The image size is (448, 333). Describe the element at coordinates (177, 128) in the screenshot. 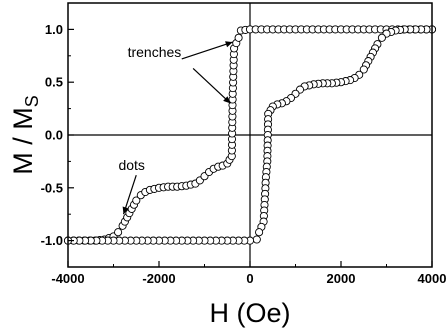

I see `annotation-arrows` at that location.